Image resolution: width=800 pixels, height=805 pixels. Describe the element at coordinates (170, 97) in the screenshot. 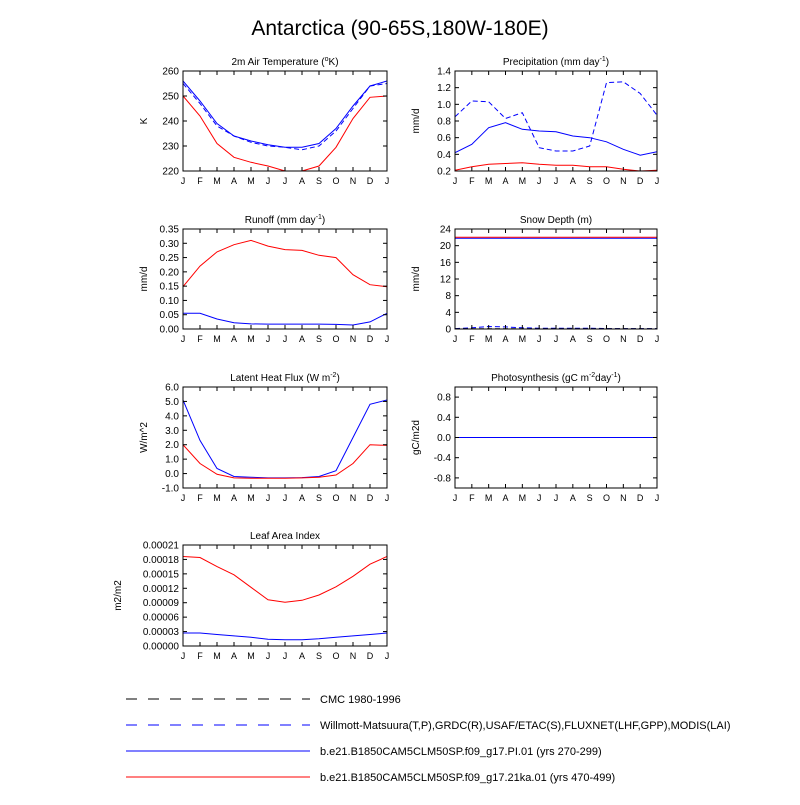

I see `y-tick-label: 250` at that location.